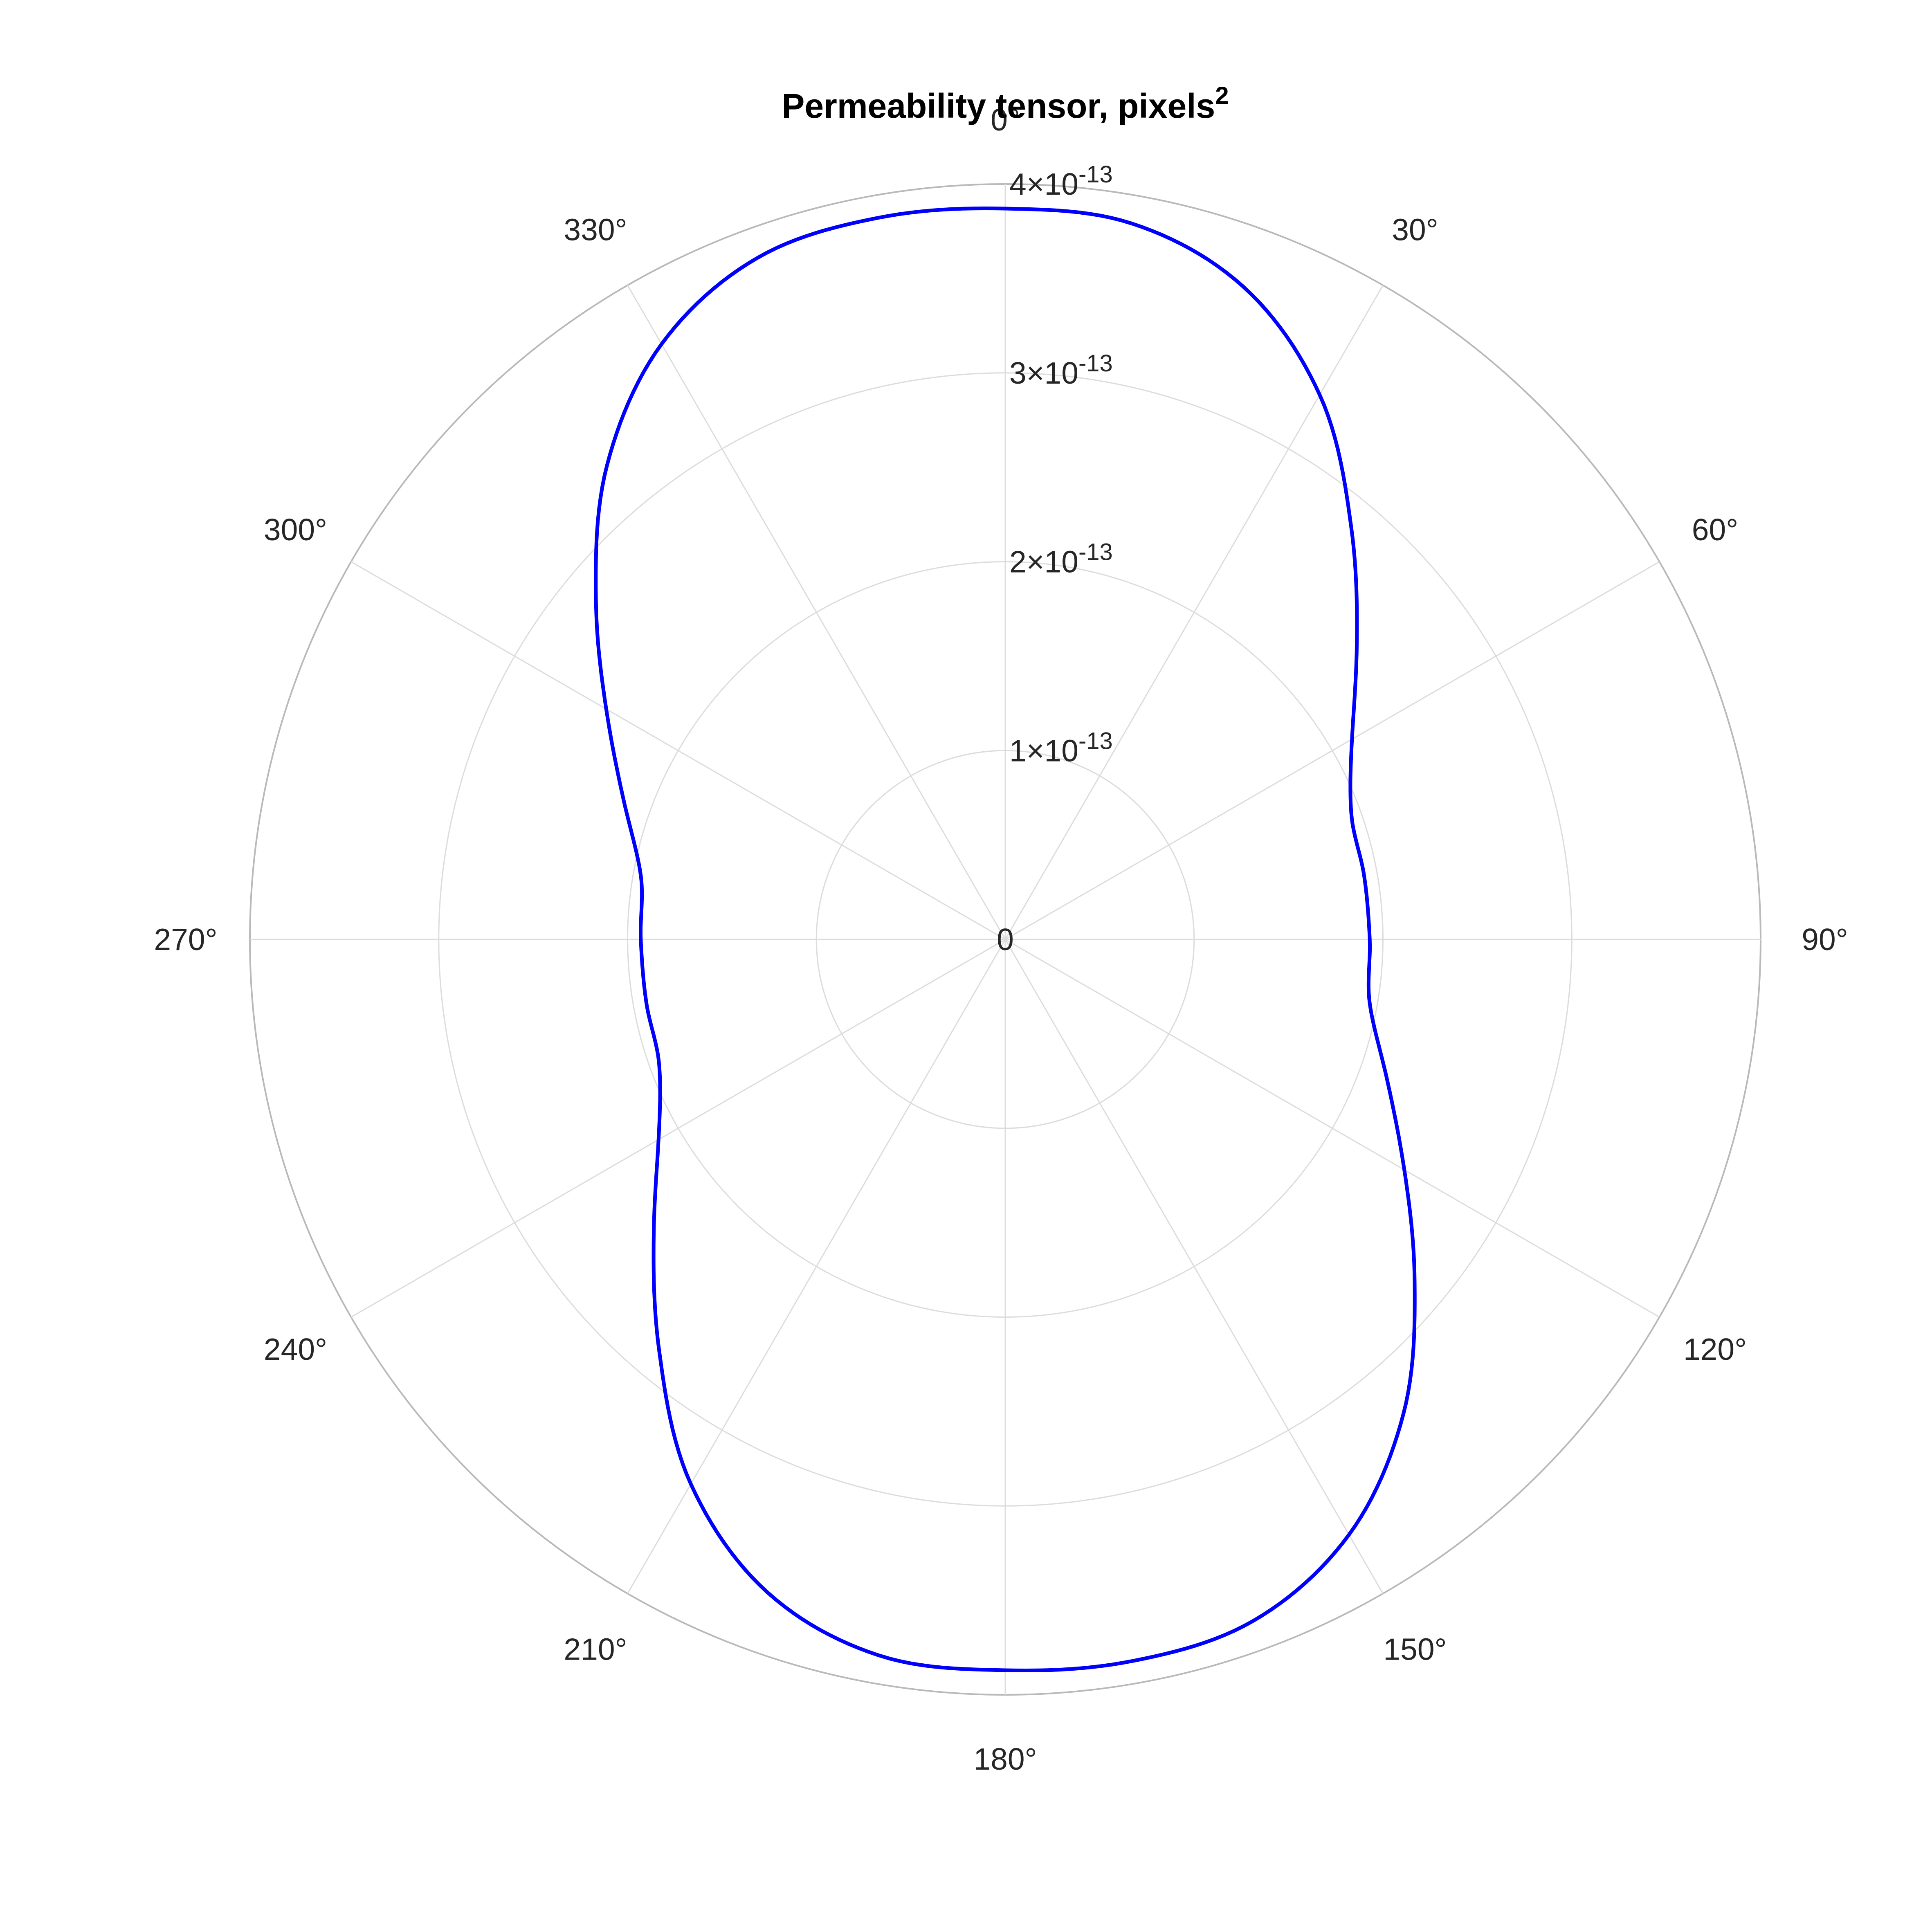 This screenshot has height=1932, width=1932. I want to click on r-tick-label: 3×10⁻¹³, so click(1061, 370).